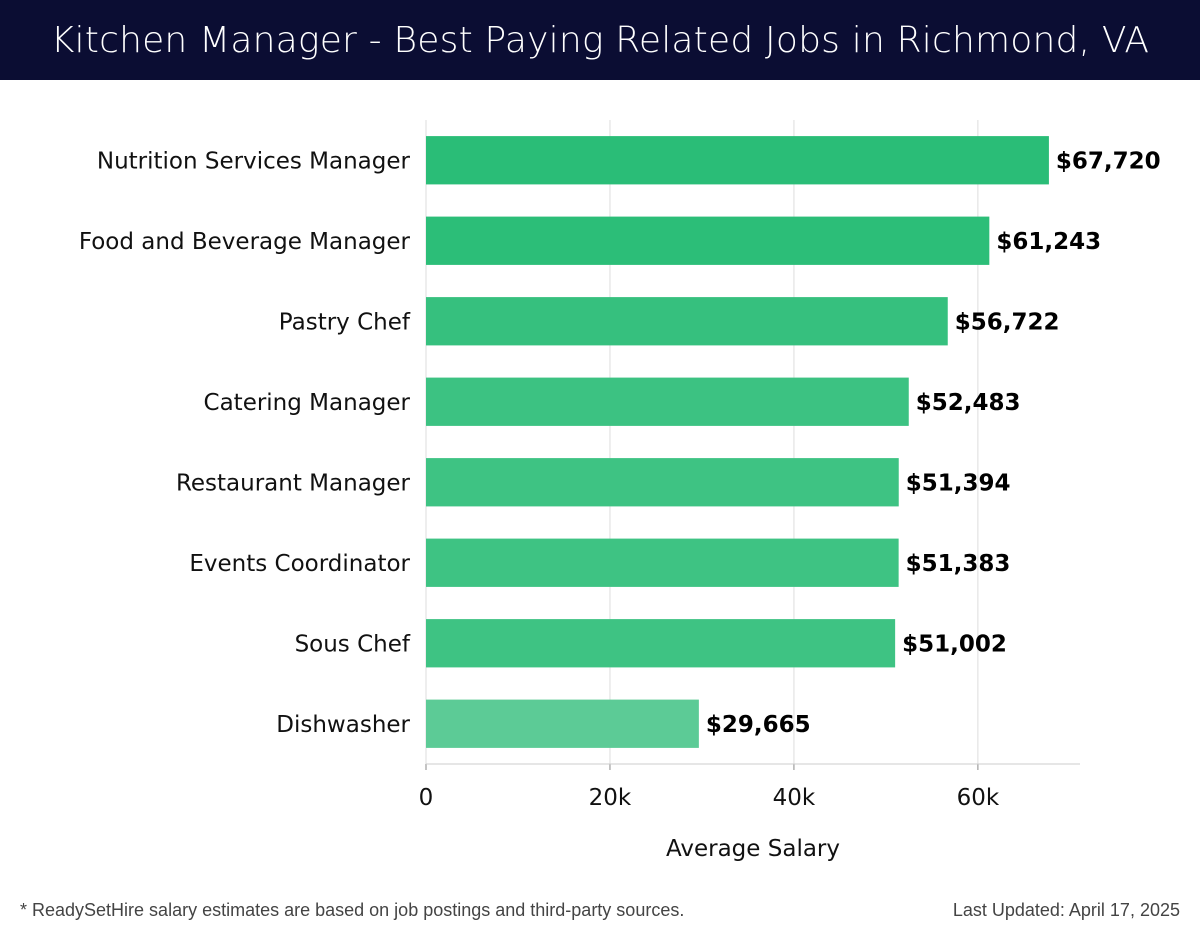 This screenshot has width=1200, height=940. What do you see at coordinates (254, 161) in the screenshot?
I see `category-label: Nutrition Services Manager` at bounding box center [254, 161].